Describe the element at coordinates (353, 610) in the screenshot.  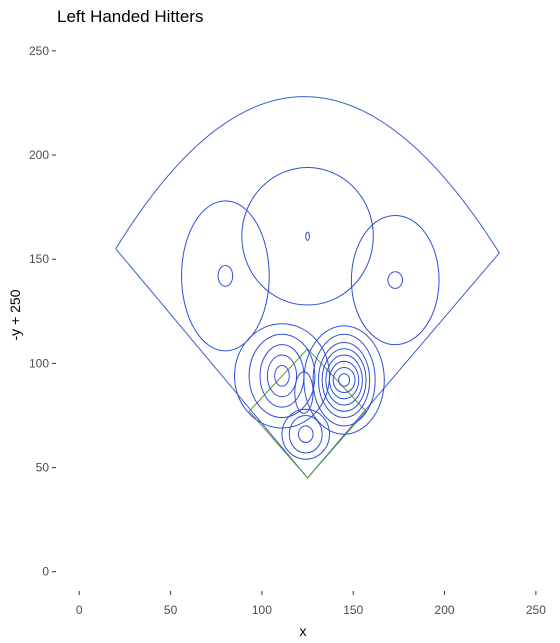
I see `x-tick-label: 150` at that location.